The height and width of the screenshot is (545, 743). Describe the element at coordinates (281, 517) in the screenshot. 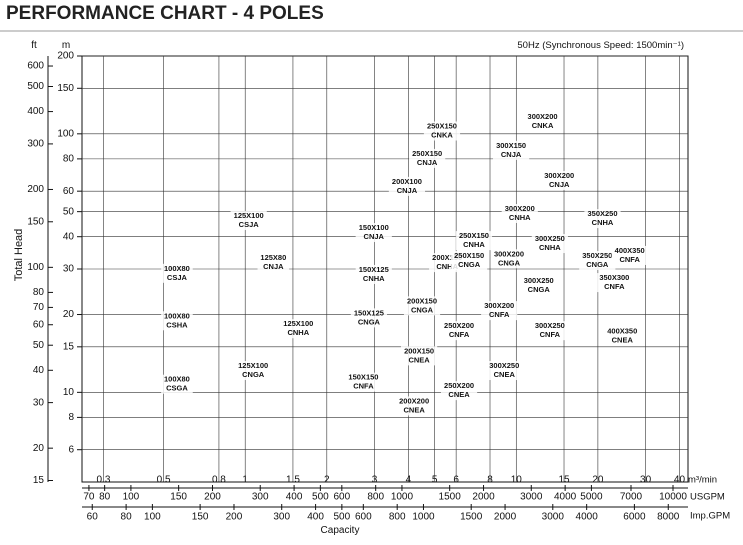

I see `x3-tick-label: 300` at that location.